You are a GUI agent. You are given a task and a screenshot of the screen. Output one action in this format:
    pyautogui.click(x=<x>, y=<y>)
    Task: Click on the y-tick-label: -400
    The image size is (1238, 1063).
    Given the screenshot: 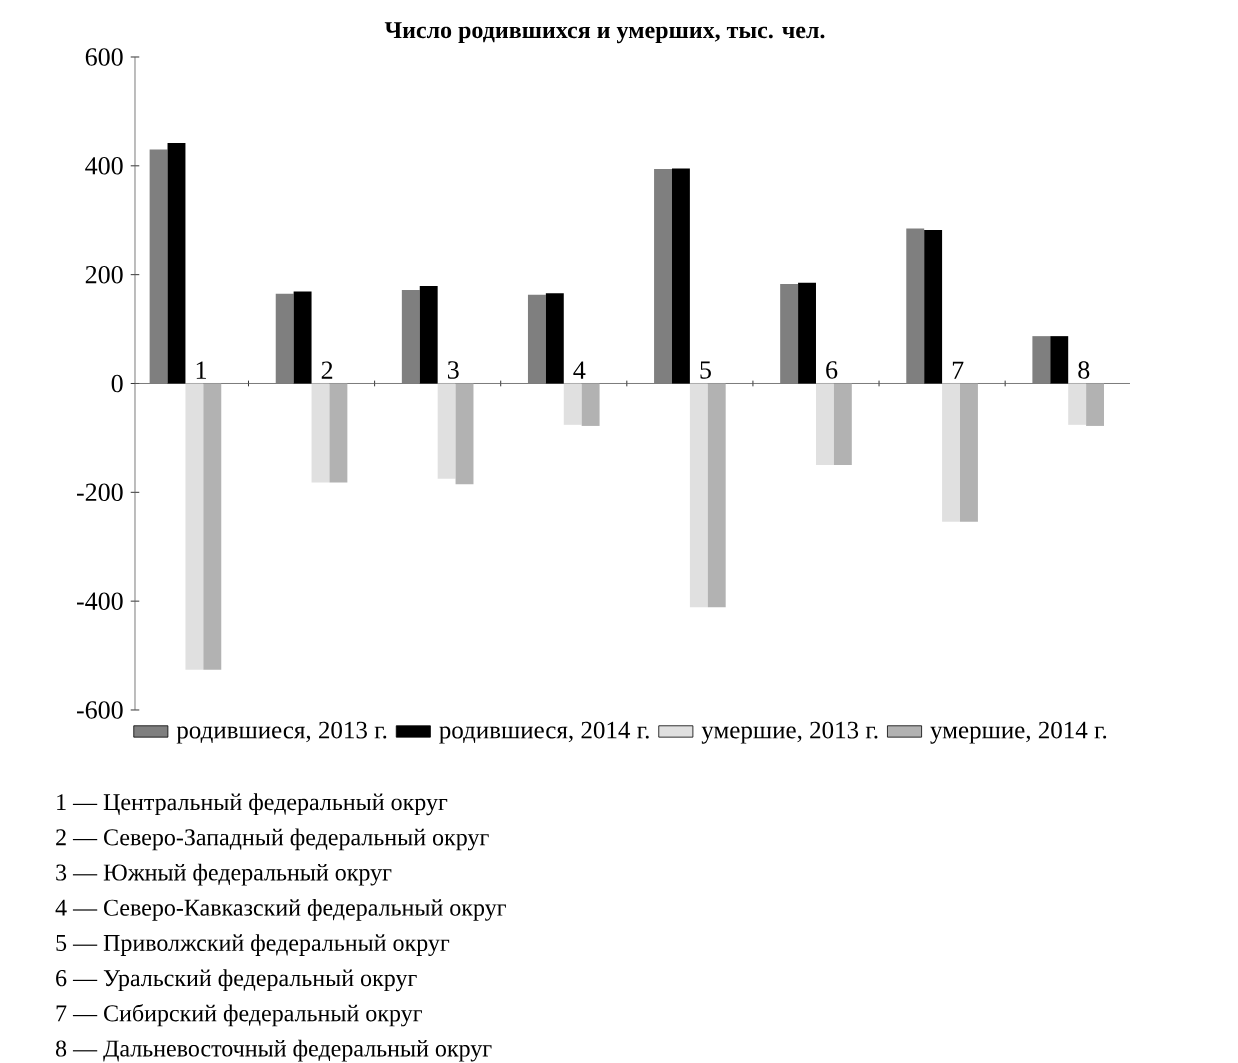 What is the action you would take?
    pyautogui.click(x=99, y=601)
    